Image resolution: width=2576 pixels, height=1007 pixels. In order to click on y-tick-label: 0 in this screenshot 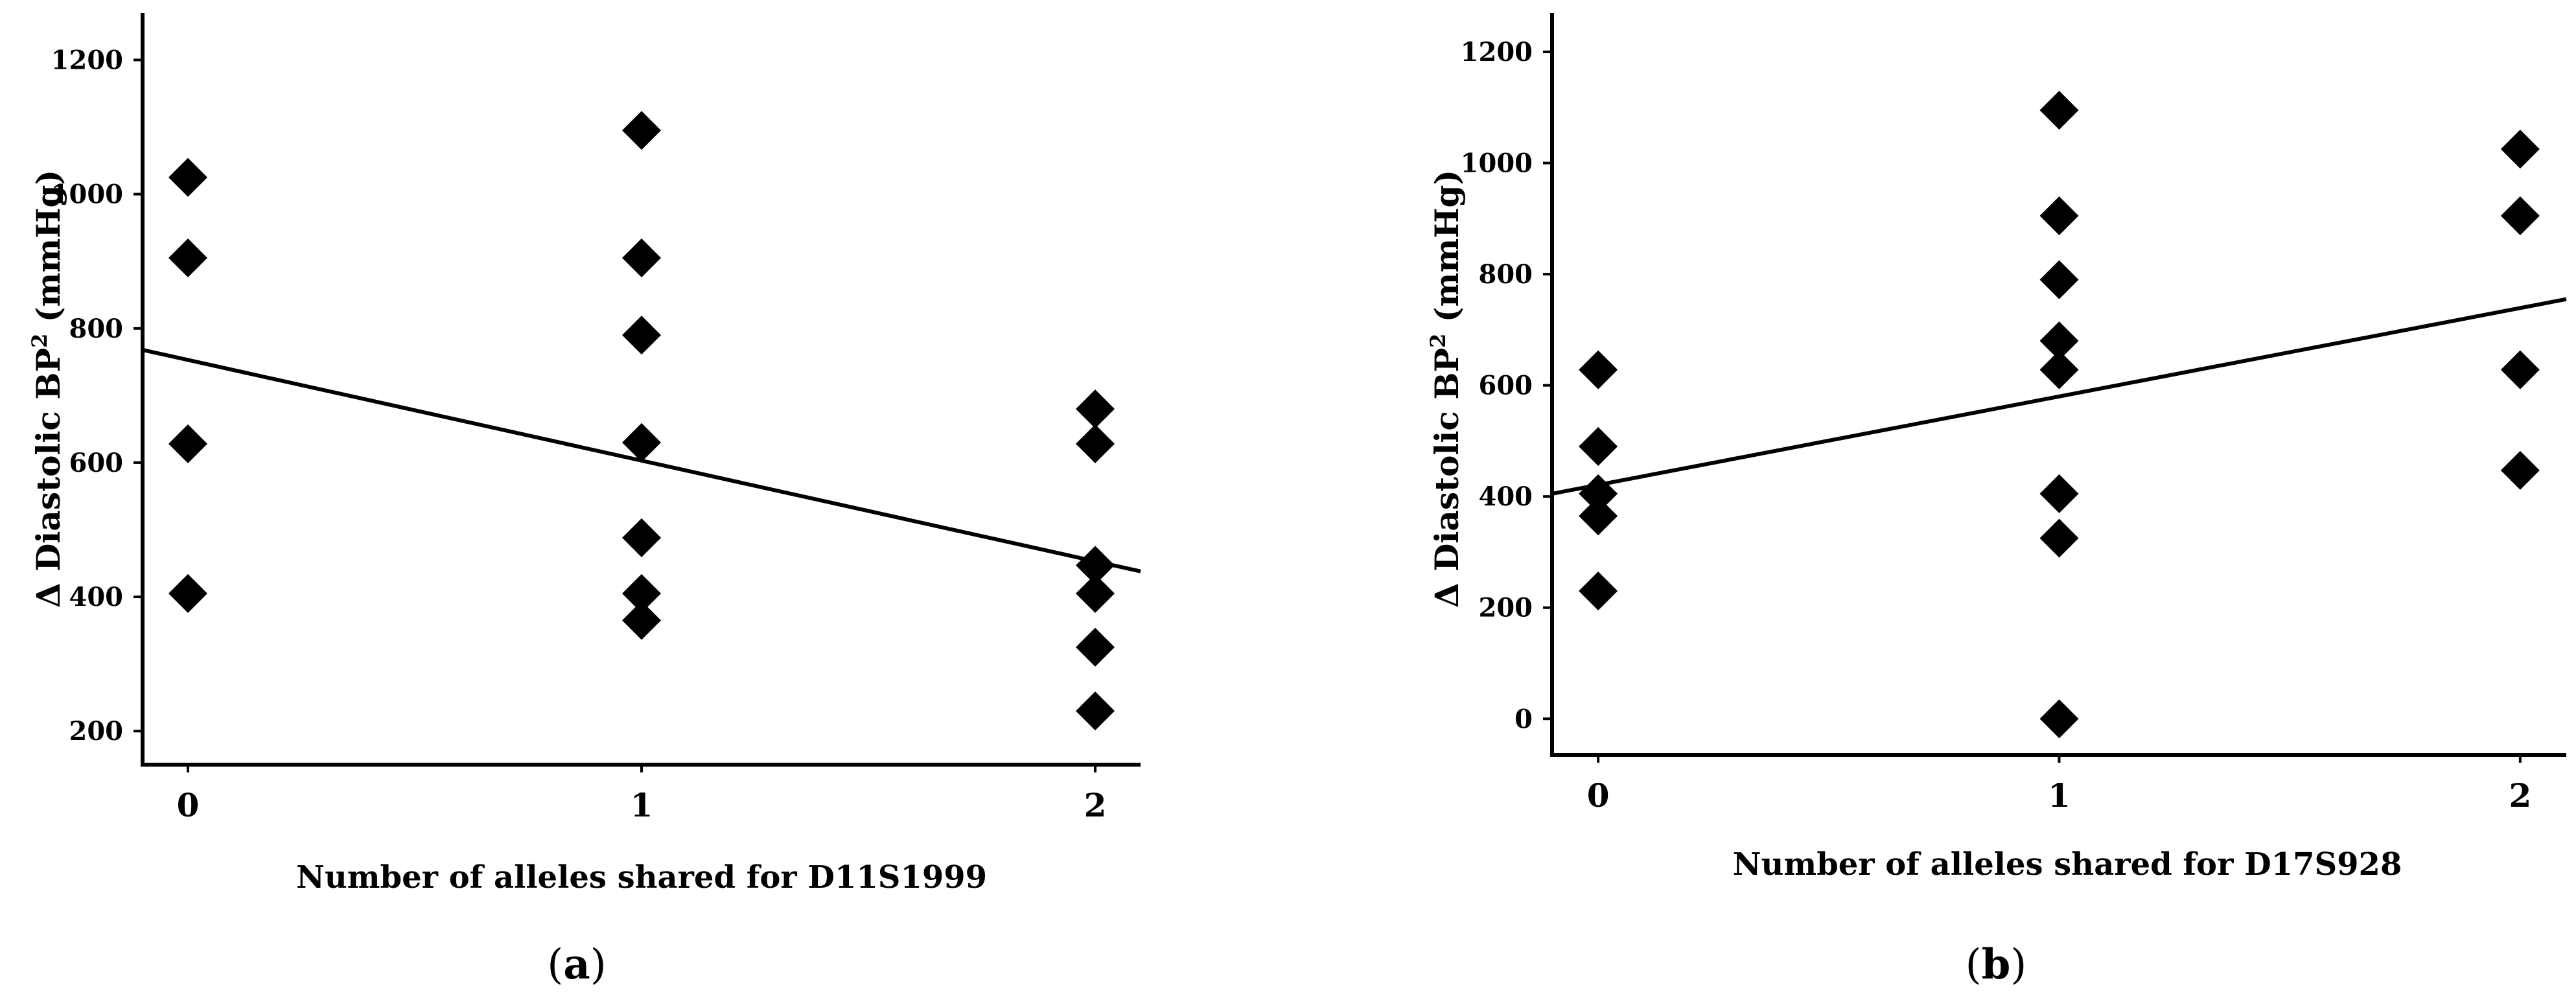, I will do `click(1524, 719)`.